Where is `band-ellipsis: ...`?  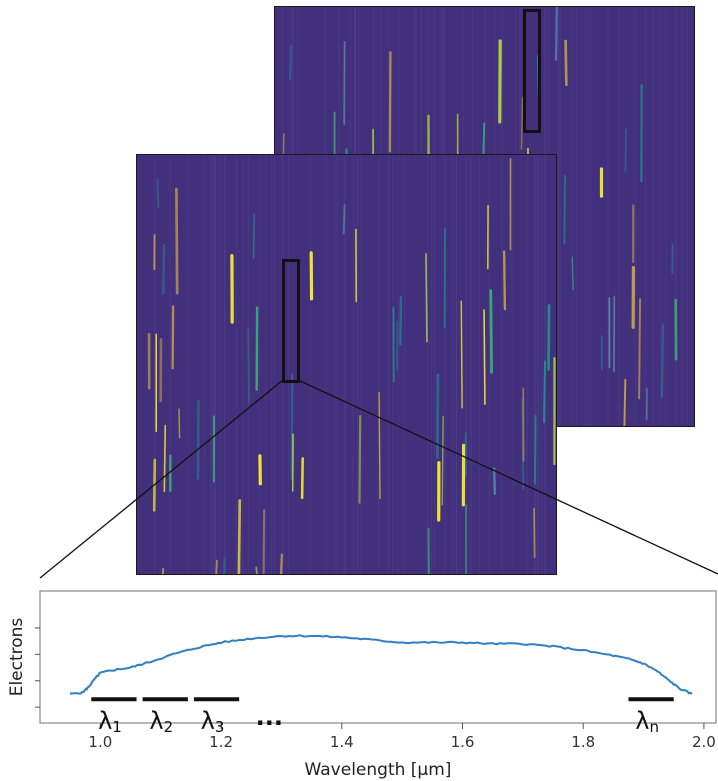 band-ellipsis: ... is located at coordinates (269, 717).